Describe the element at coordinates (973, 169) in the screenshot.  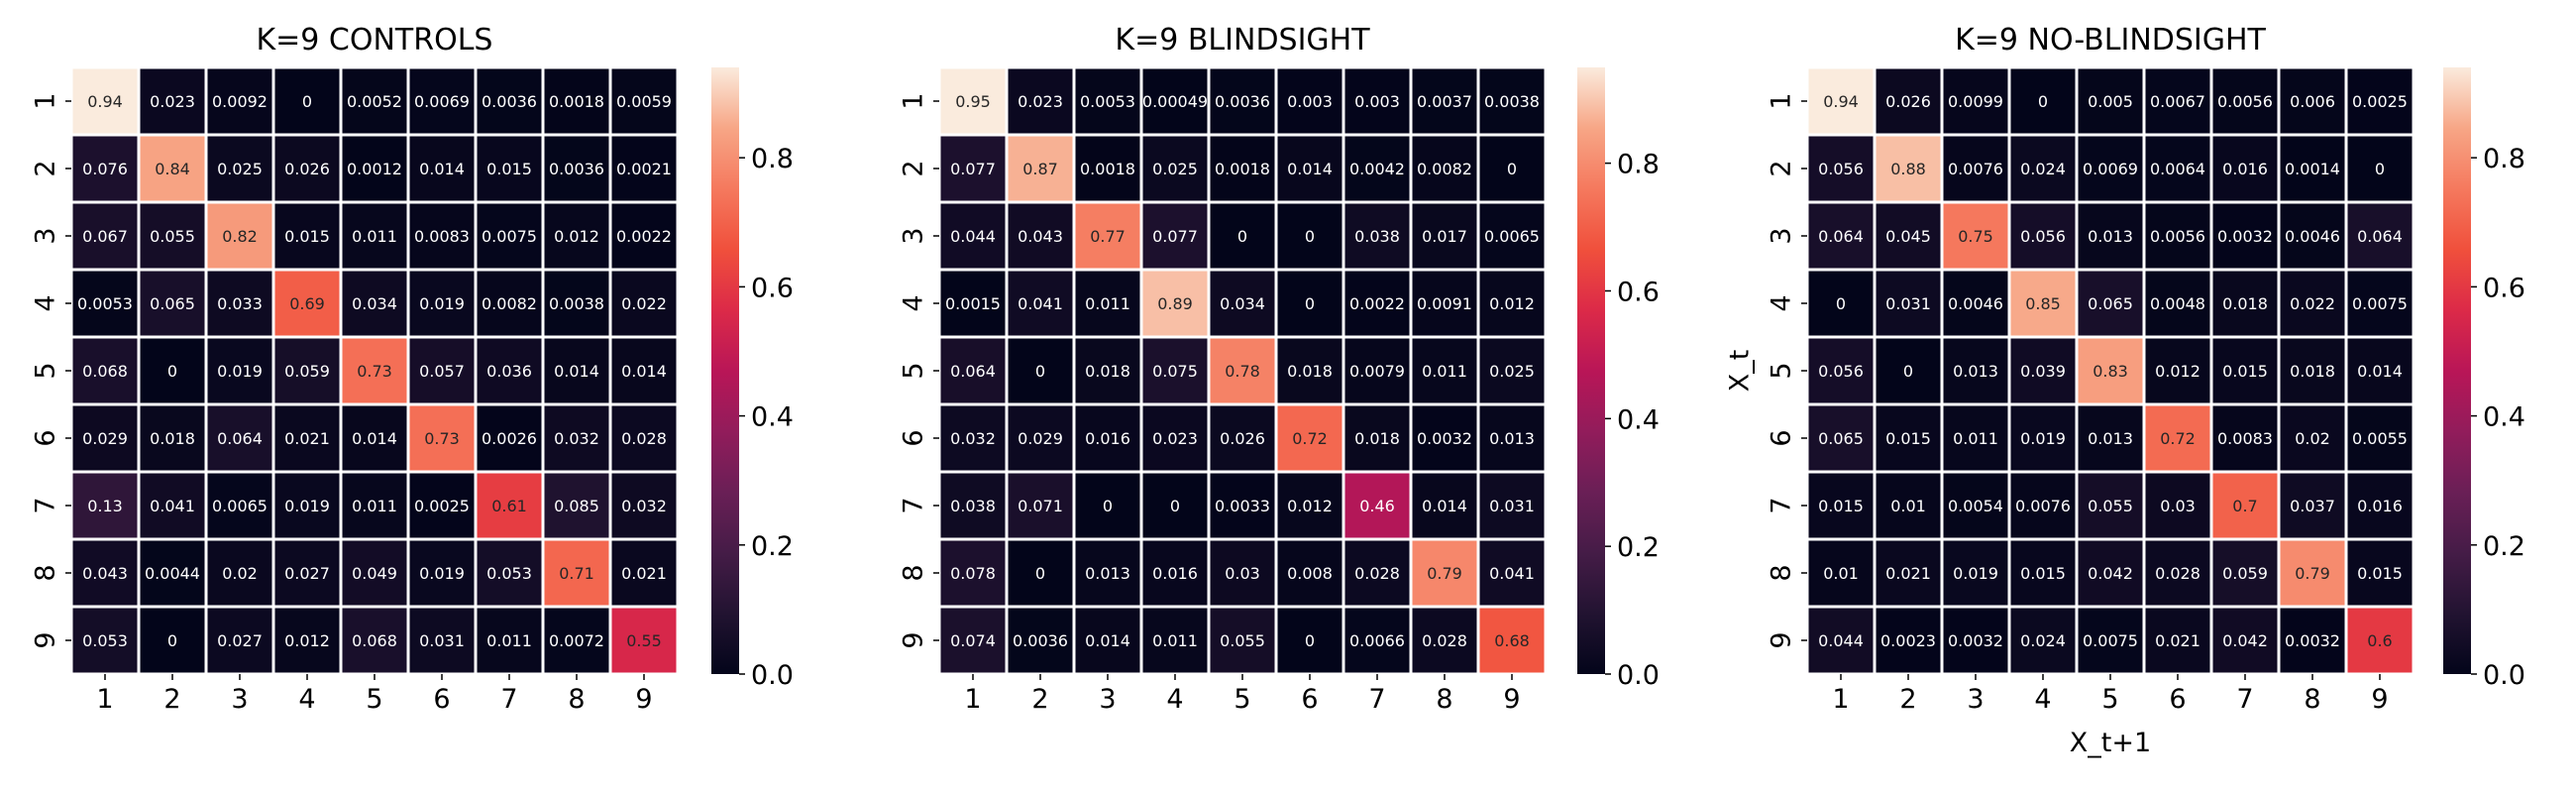
I see `cell-value-label: 0.077` at that location.